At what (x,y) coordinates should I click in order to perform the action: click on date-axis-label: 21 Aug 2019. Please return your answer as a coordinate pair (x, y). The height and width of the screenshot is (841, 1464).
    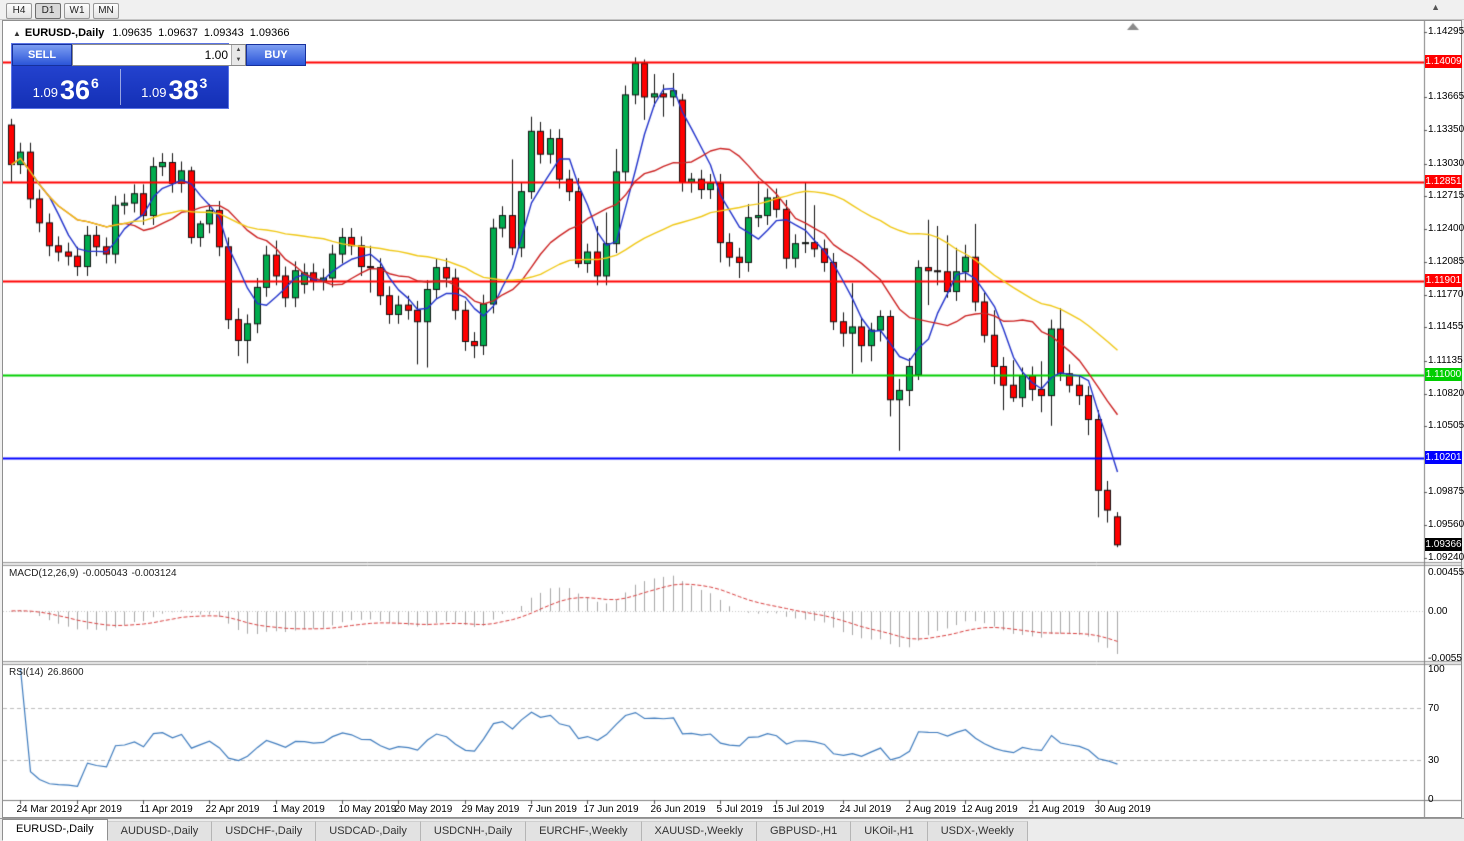
    Looking at the image, I should click on (1056, 809).